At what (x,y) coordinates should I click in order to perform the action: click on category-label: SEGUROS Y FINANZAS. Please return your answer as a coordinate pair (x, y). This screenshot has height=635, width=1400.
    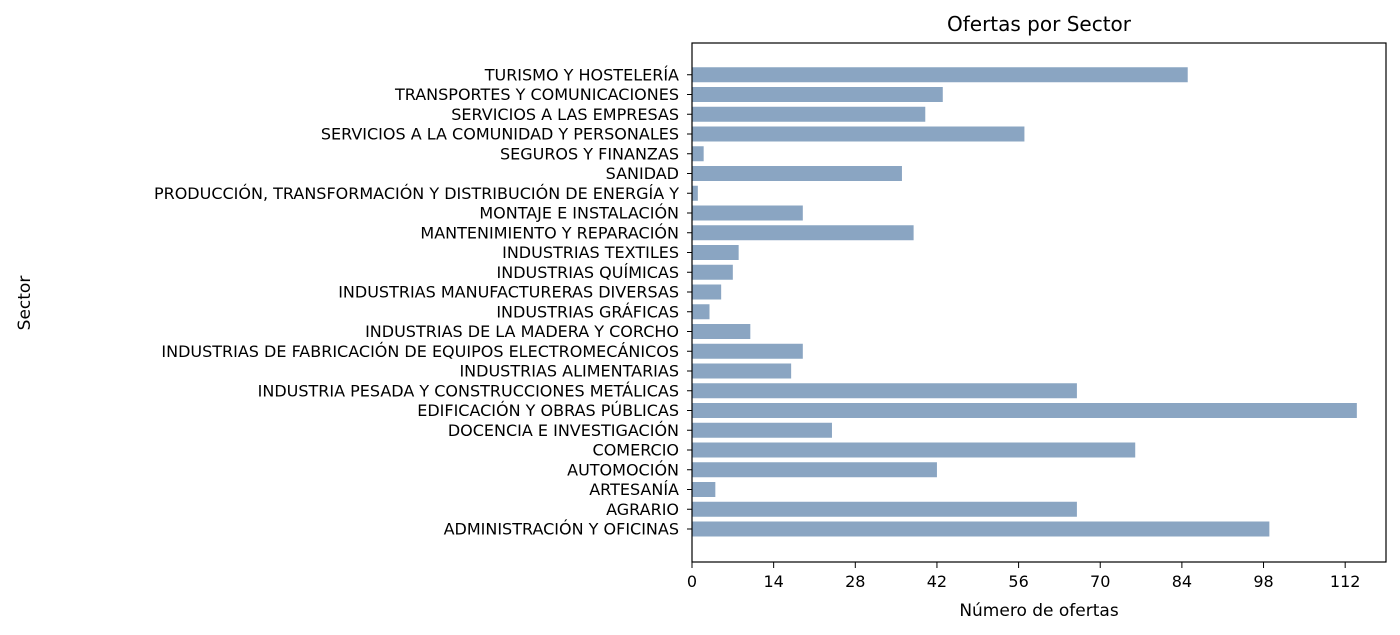
    Looking at the image, I should click on (589, 153).